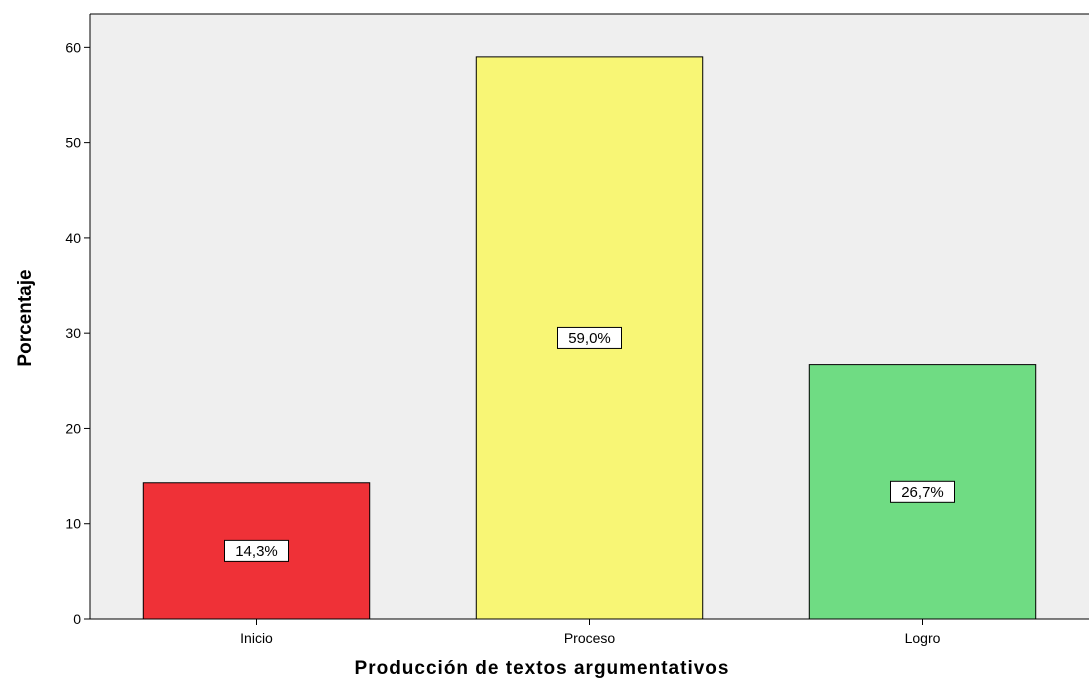 This screenshot has height=689, width=1089. Describe the element at coordinates (73, 333) in the screenshot. I see `y-tick-label: 30` at that location.